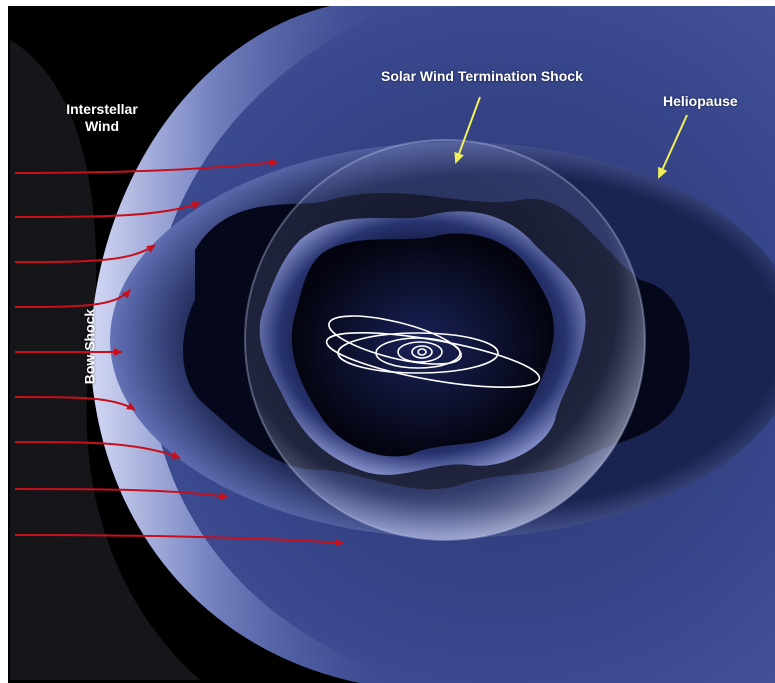 Image resolution: width=775 pixels, height=683 pixels. I want to click on inner-core, so click(422, 345).